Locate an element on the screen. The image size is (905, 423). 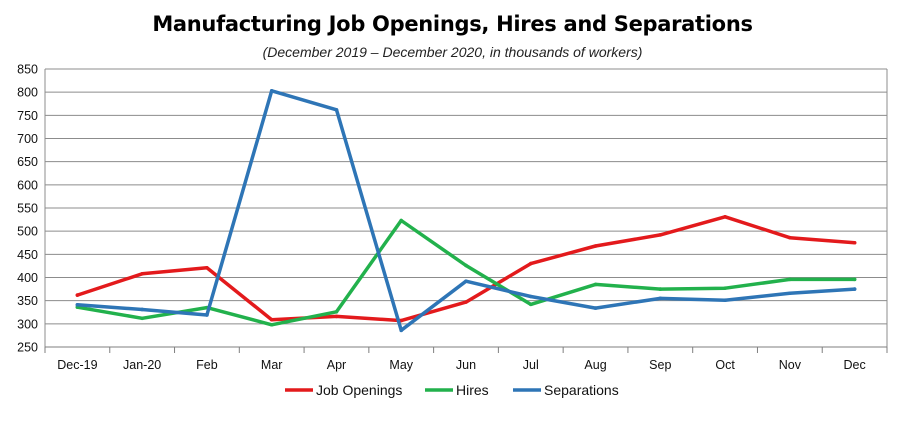
x-tick-label: Aug is located at coordinates (595, 365).